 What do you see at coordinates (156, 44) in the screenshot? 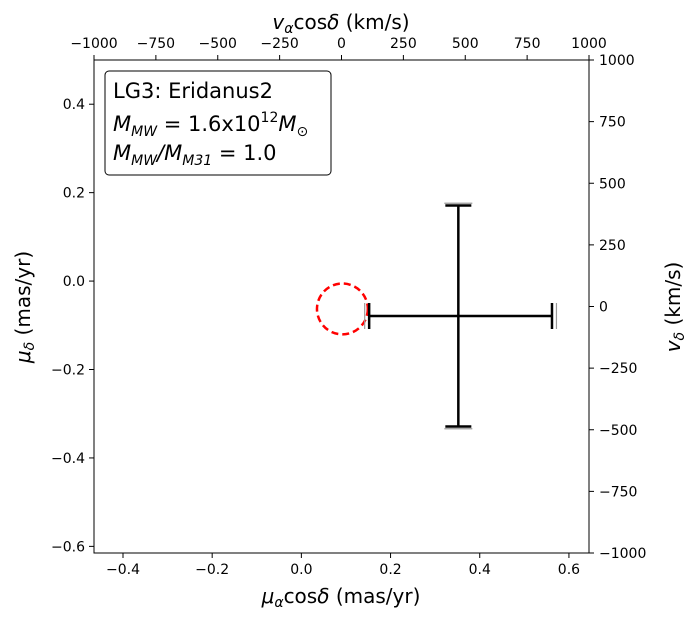
I see `top-tick-label: −750` at bounding box center [156, 44].